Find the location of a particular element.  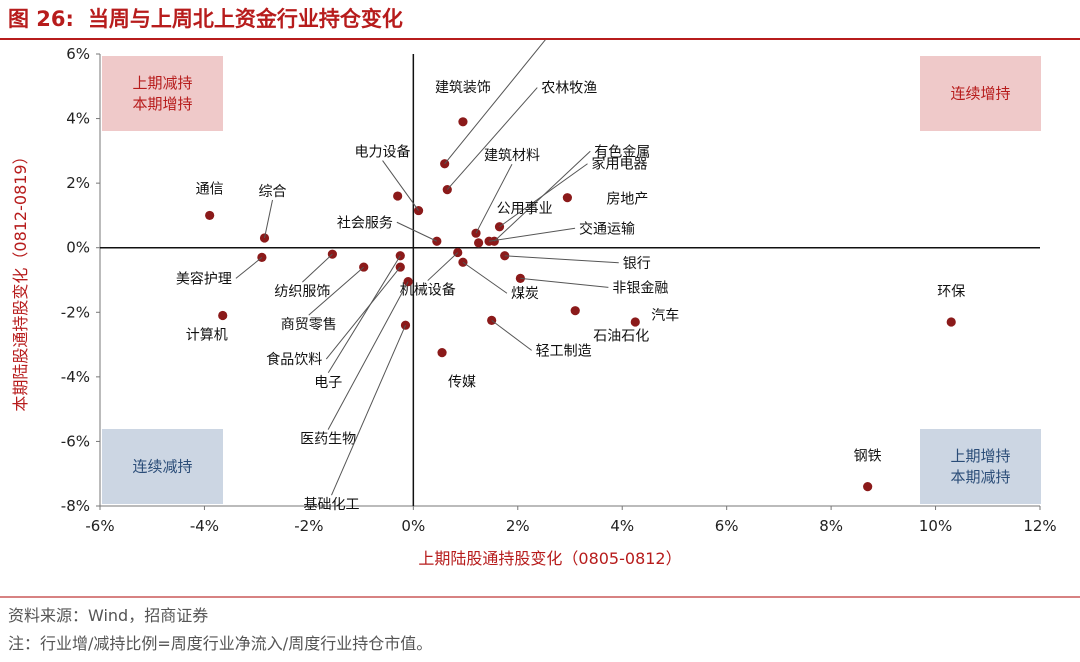

point-label: 环保 is located at coordinates (951, 292).